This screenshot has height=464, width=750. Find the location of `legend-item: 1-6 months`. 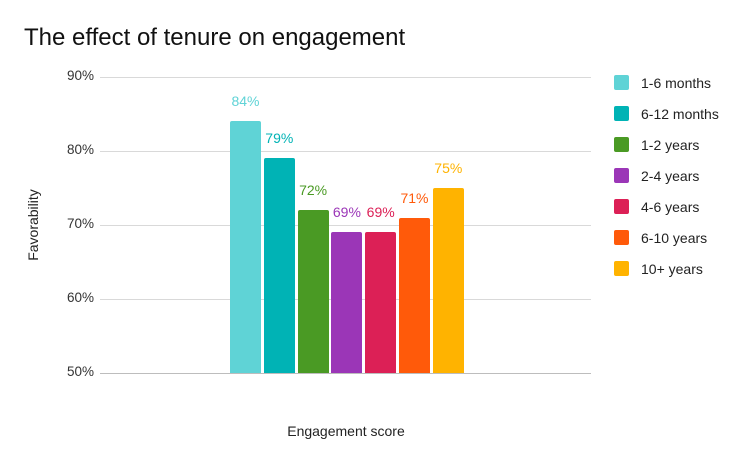

legend-item: 1-6 months is located at coordinates (666, 82).